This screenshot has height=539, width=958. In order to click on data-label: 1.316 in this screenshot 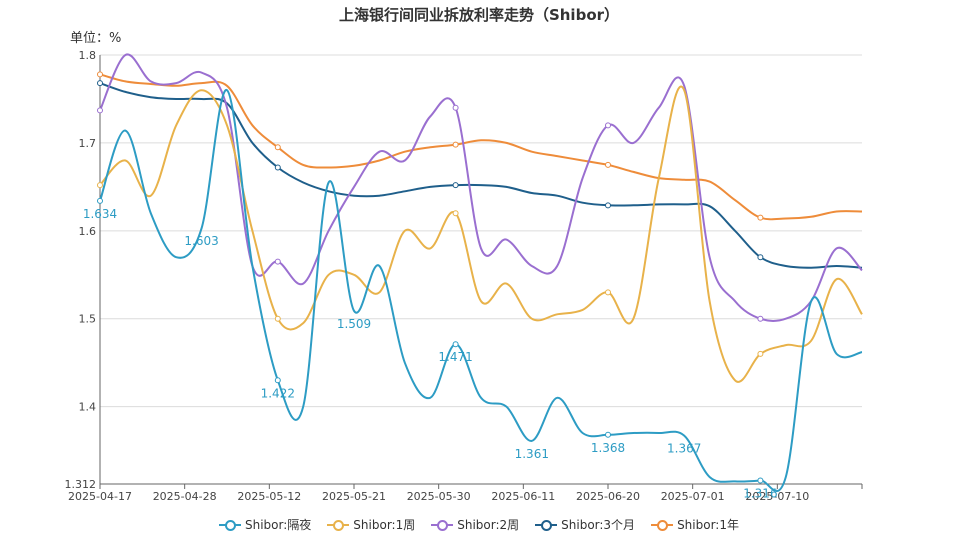, I will do `click(760, 493)`.